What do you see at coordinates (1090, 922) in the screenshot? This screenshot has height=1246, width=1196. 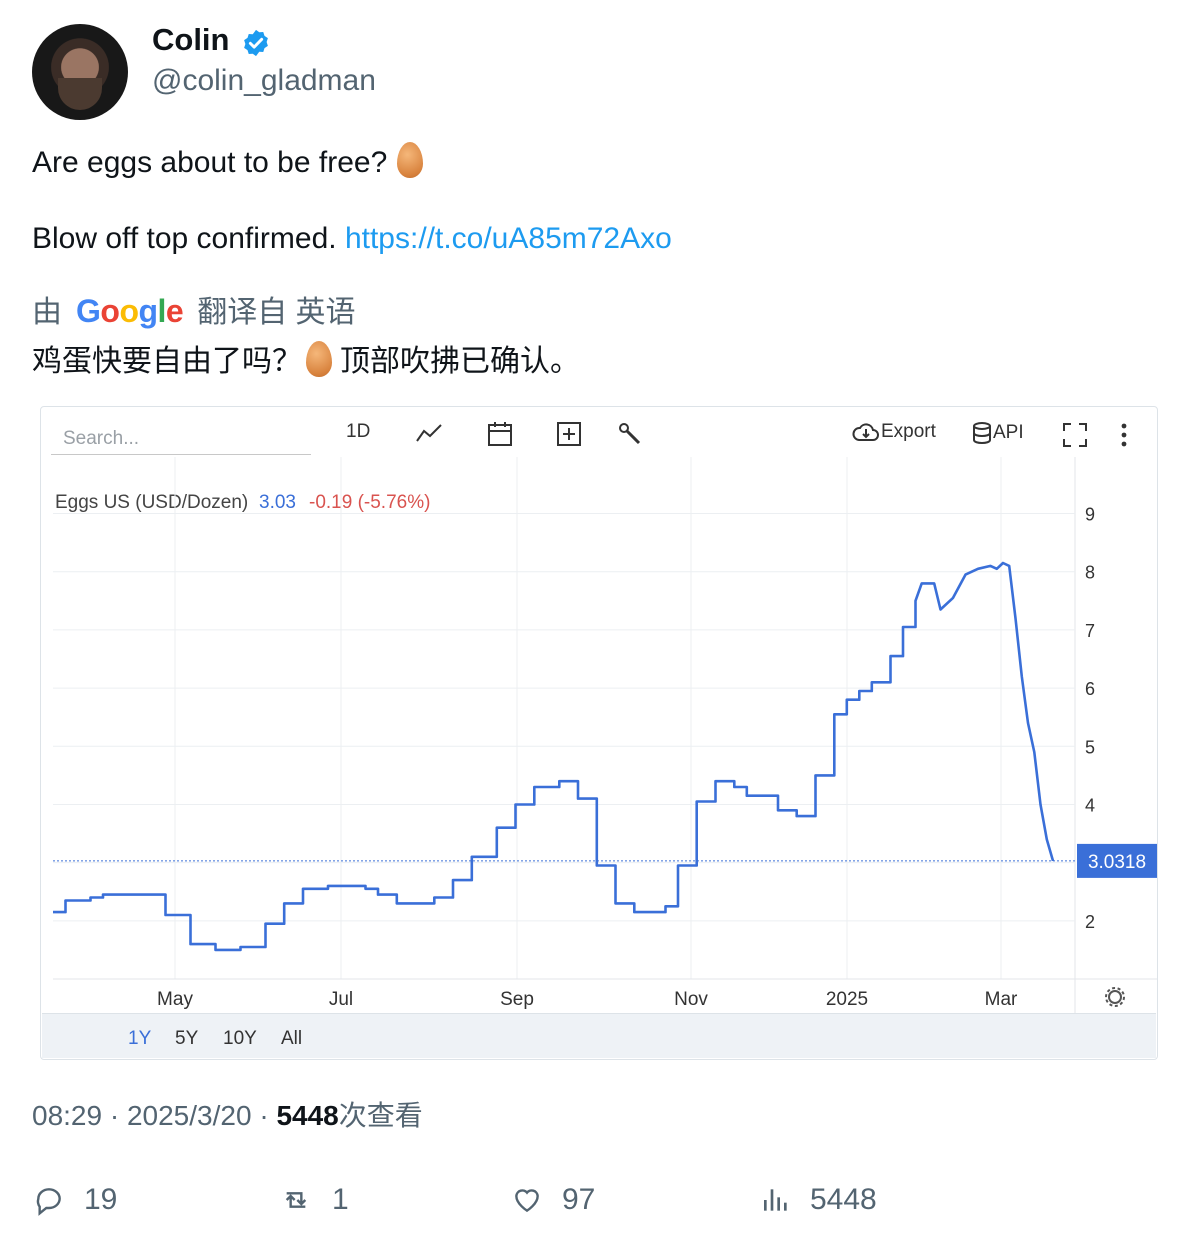 I see `y-tick-label: 2` at bounding box center [1090, 922].